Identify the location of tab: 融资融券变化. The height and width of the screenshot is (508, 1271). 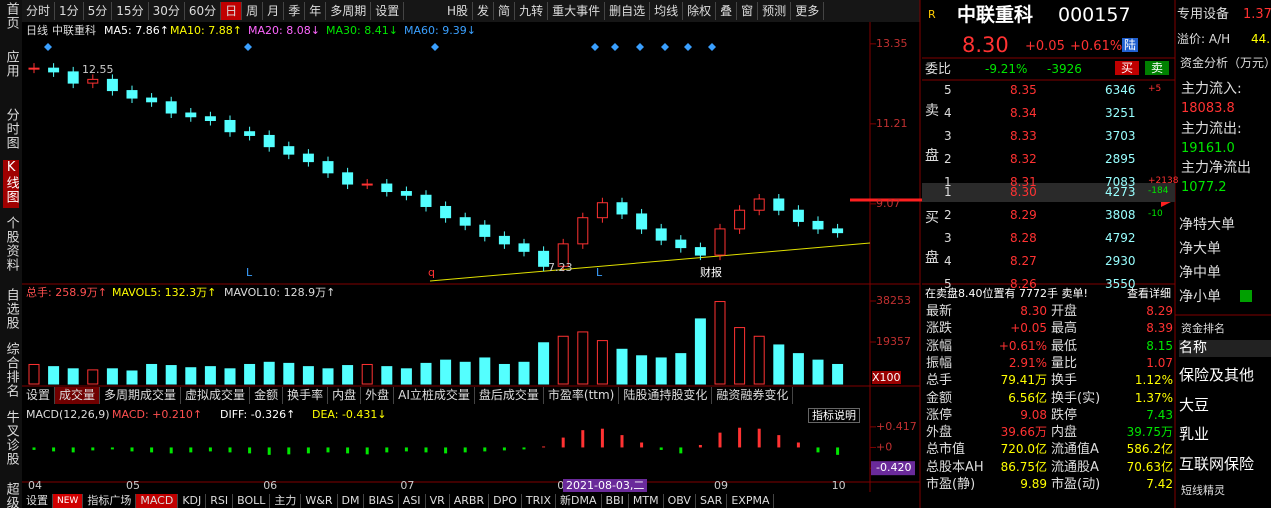
(753, 395).